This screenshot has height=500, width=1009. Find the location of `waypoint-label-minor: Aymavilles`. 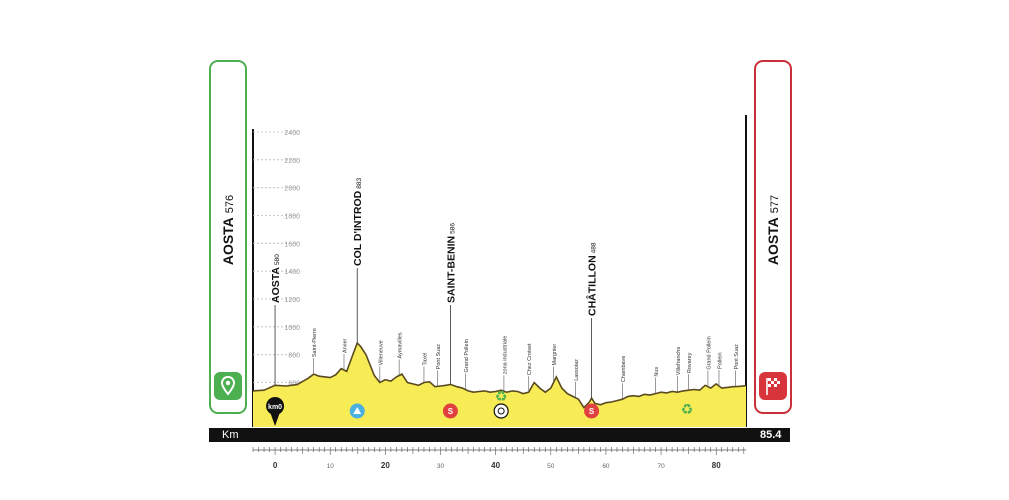

waypoint-label-minor: Aymavilles is located at coordinates (401, 345).